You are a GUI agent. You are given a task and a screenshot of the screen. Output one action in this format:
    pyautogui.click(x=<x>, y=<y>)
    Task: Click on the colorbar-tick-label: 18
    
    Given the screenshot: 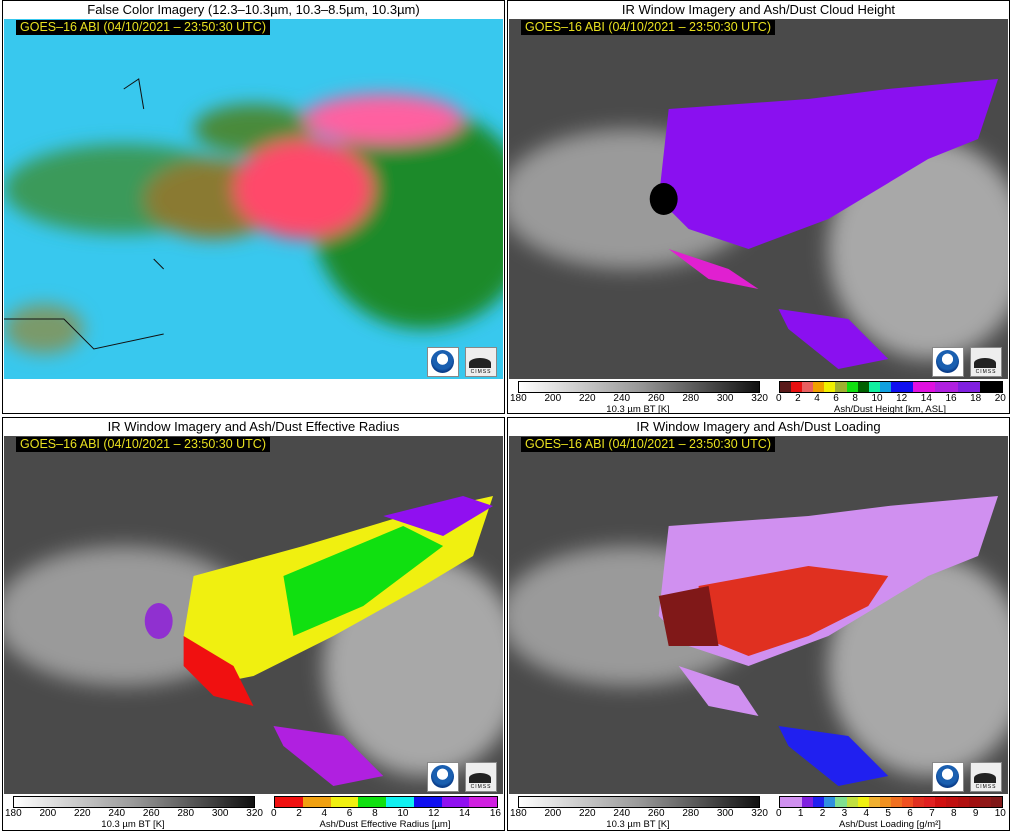 What is the action you would take?
    pyautogui.click(x=976, y=398)
    